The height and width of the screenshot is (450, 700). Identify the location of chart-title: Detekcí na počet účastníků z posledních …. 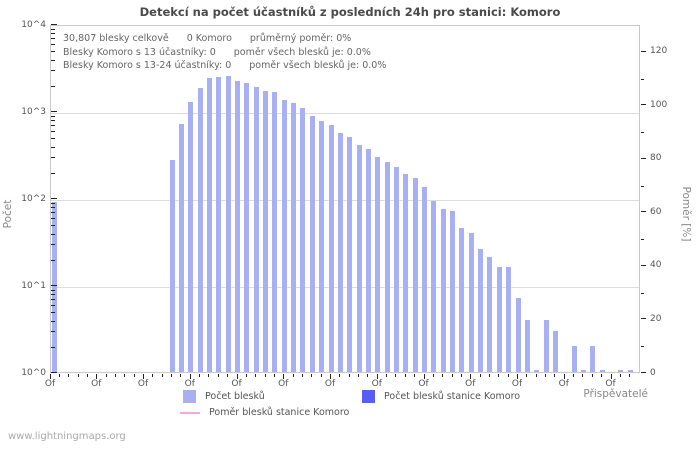
(350, 12).